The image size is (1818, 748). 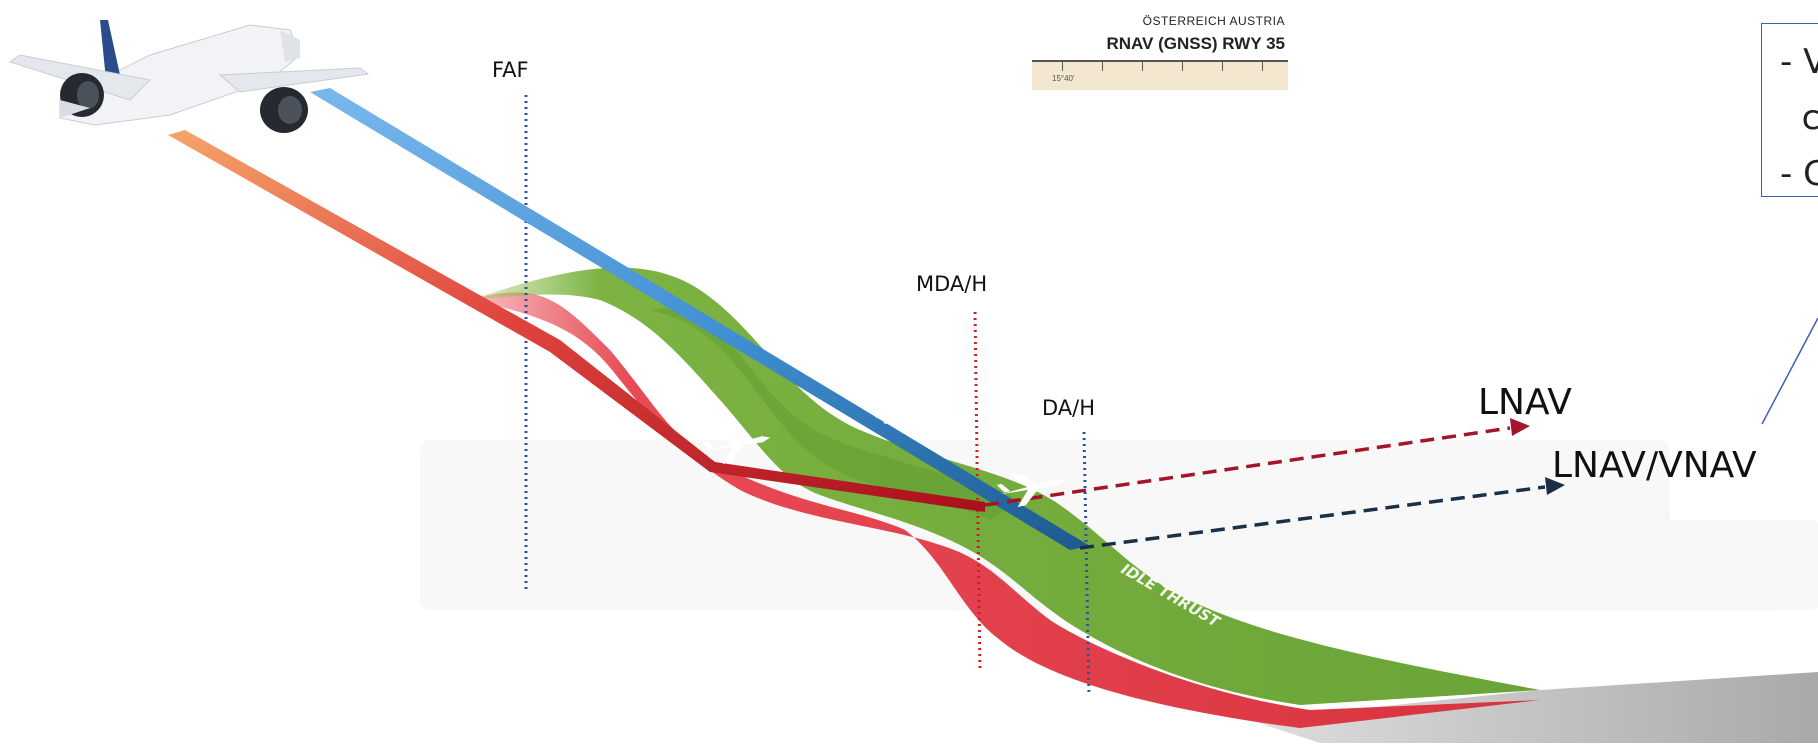 I want to click on chart-scale-label: 15°40', so click(x=1063, y=78).